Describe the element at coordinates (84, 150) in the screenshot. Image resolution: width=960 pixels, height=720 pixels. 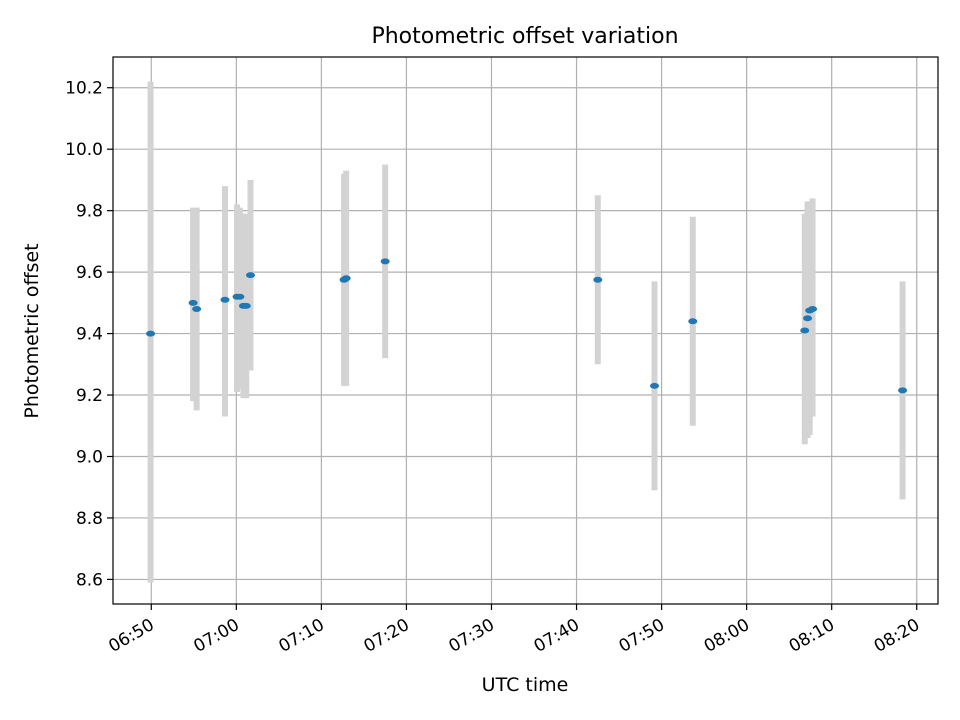
I see `y-tick-label: 10.0` at that location.